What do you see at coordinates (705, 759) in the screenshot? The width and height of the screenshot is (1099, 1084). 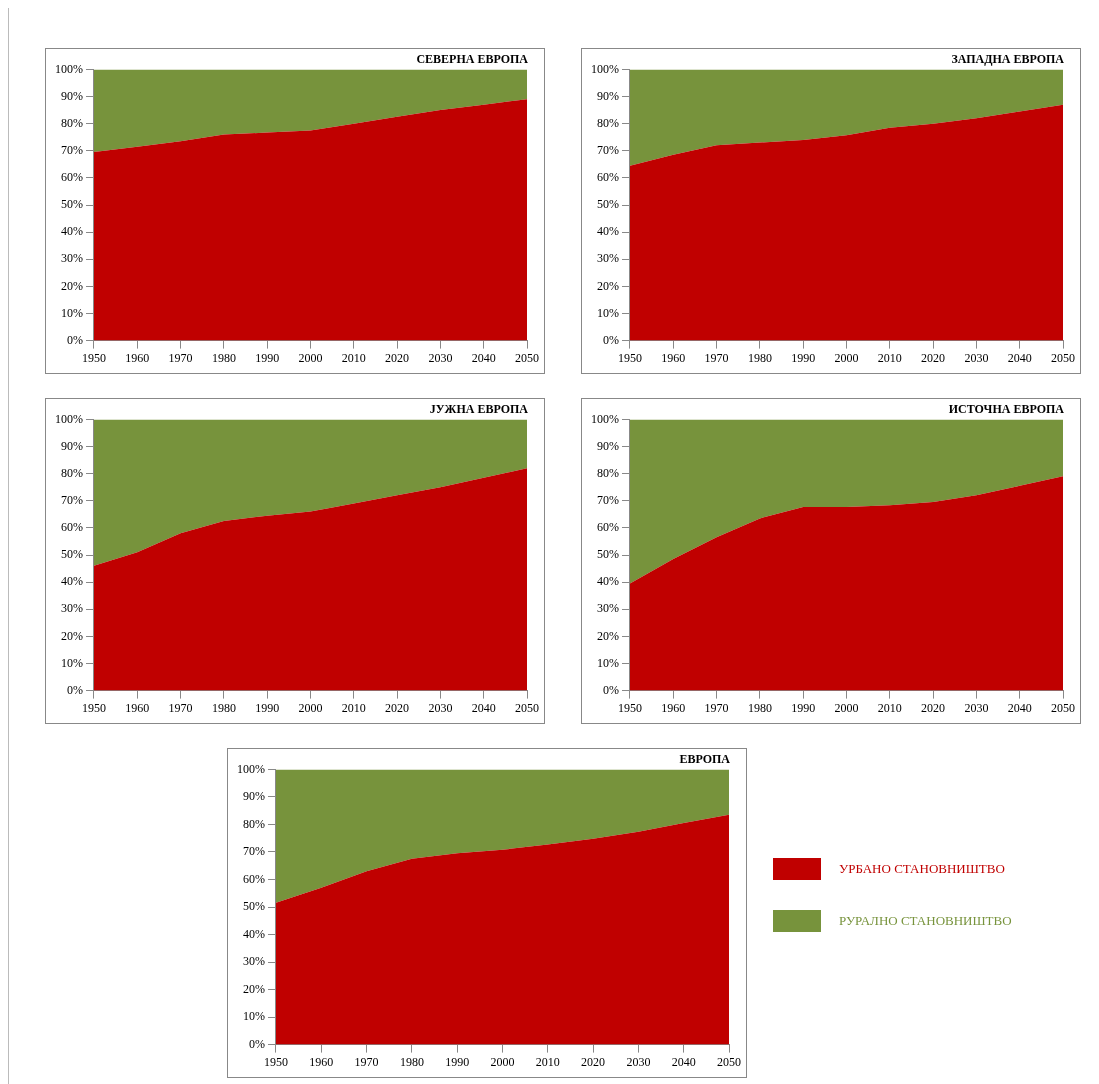 I see `chart-title: ЕВРОПА` at bounding box center [705, 759].